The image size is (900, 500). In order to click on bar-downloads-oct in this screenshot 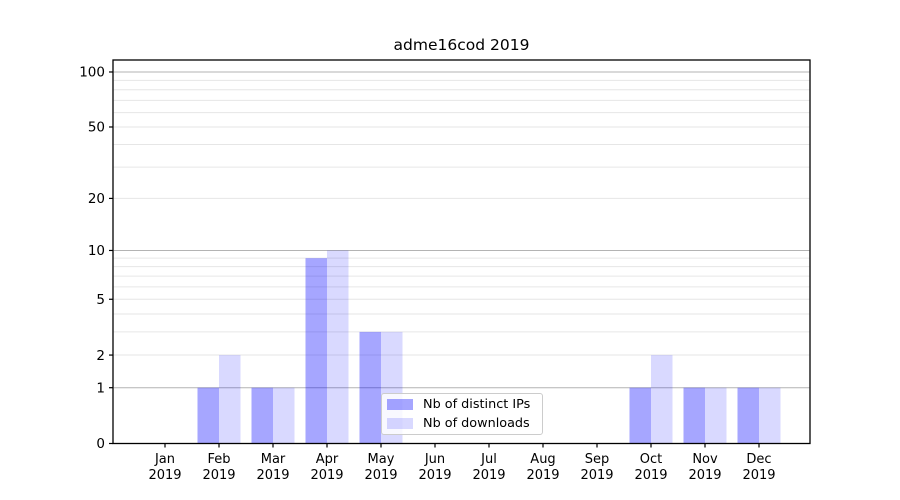, I will do `click(662, 399)`.